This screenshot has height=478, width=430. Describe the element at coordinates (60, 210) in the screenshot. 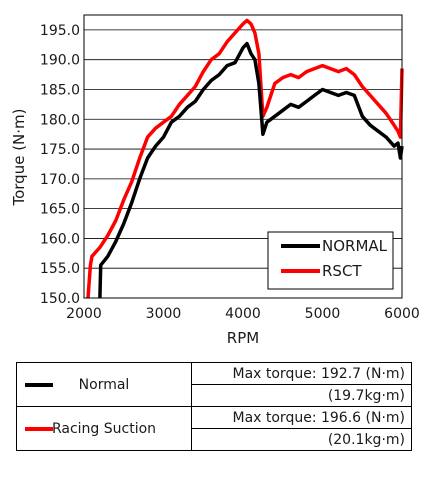

I see `y-tick-label: 165.0` at that location.